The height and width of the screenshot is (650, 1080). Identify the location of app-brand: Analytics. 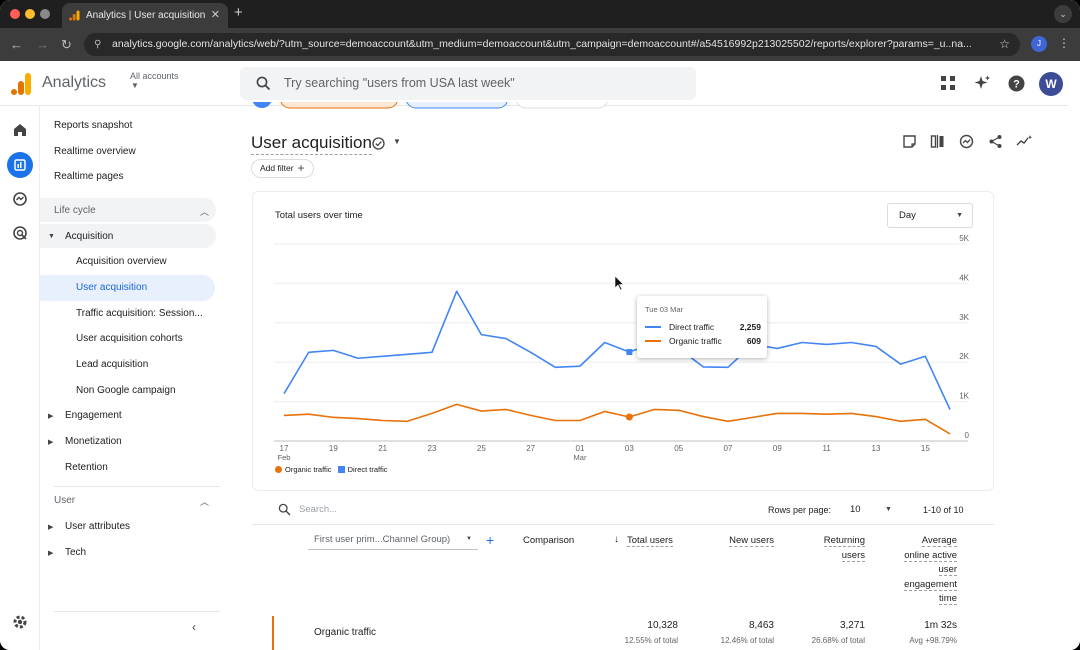
(74, 82).